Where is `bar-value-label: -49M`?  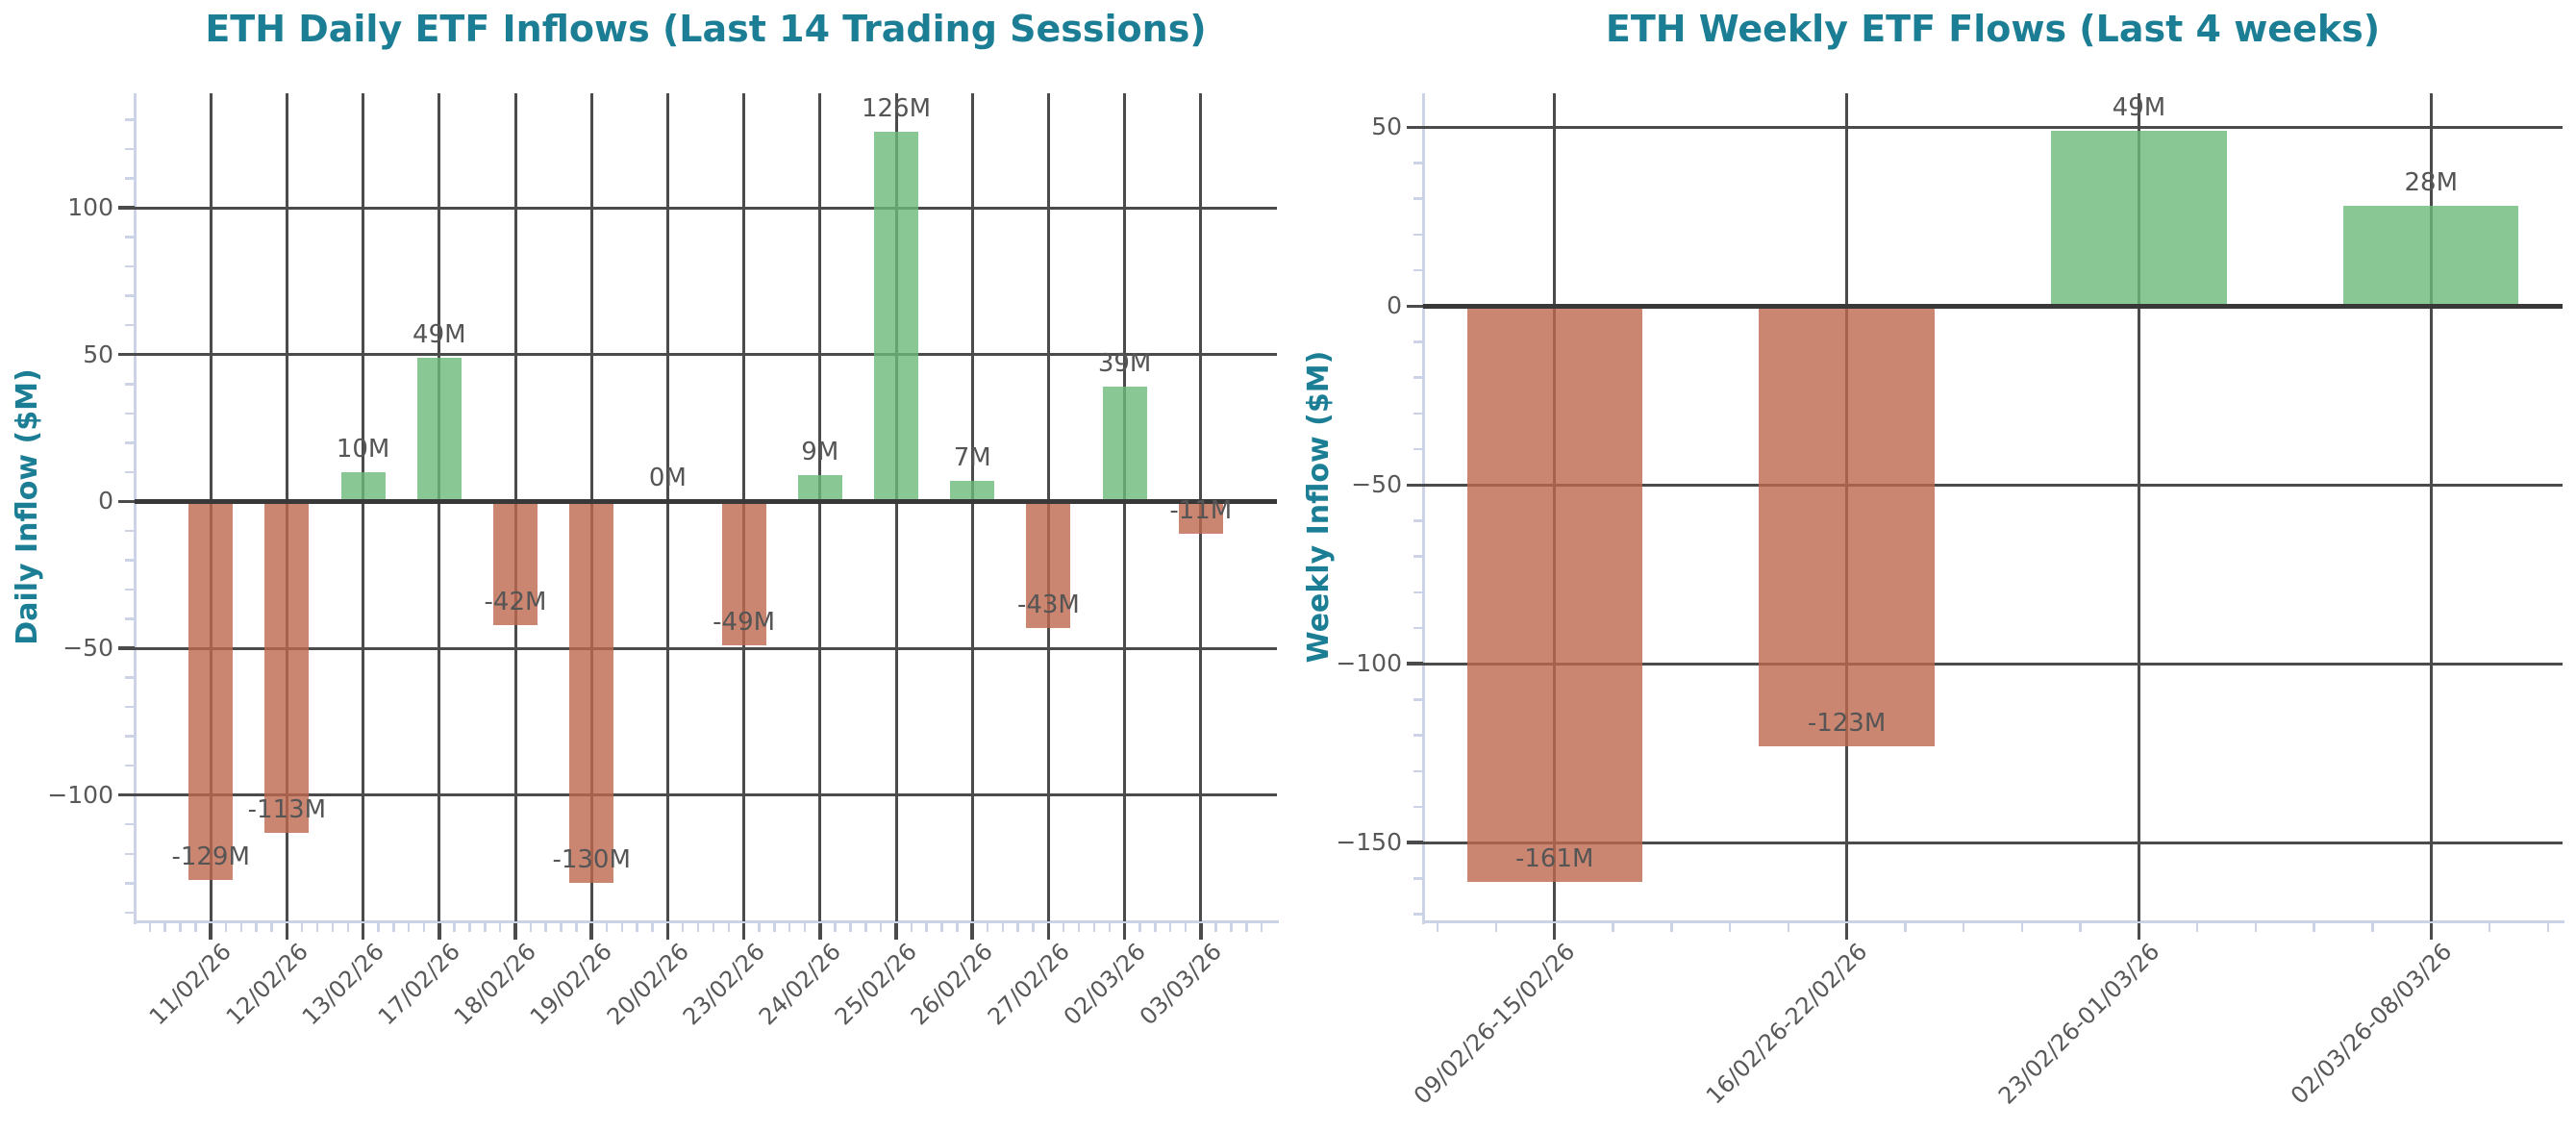
bar-value-label: -49M is located at coordinates (744, 623).